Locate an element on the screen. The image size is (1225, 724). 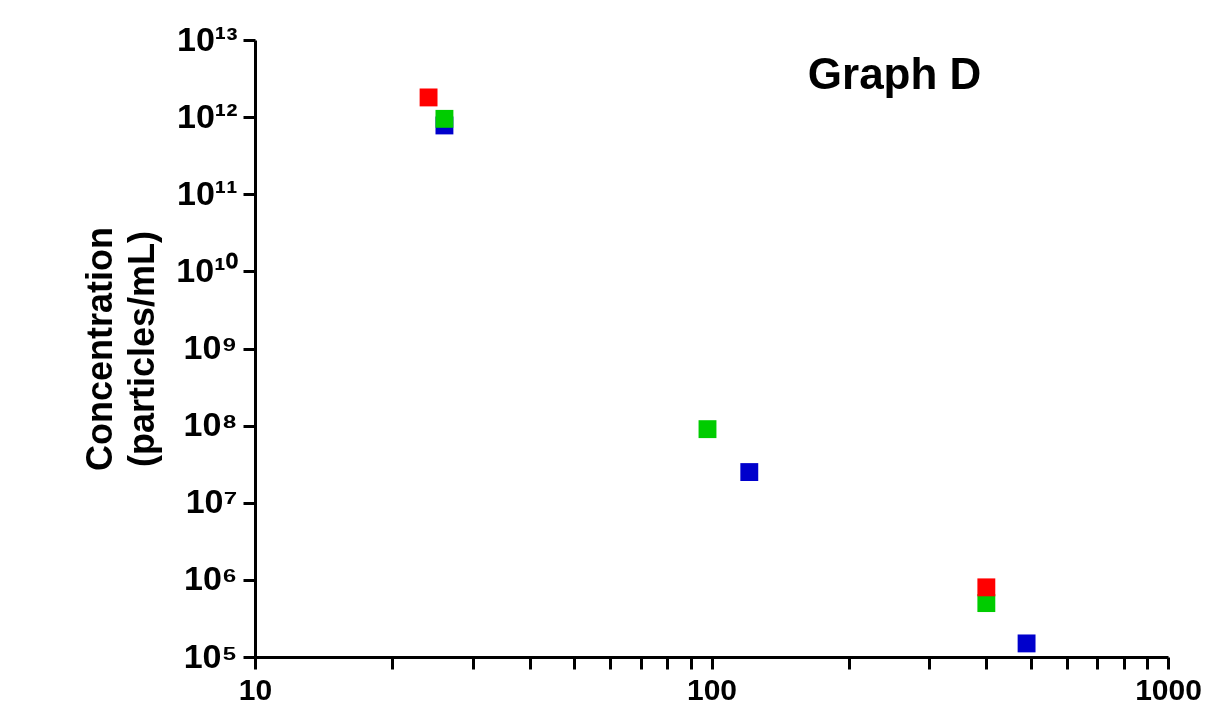
chart-title: Graph D is located at coordinates (894, 73).